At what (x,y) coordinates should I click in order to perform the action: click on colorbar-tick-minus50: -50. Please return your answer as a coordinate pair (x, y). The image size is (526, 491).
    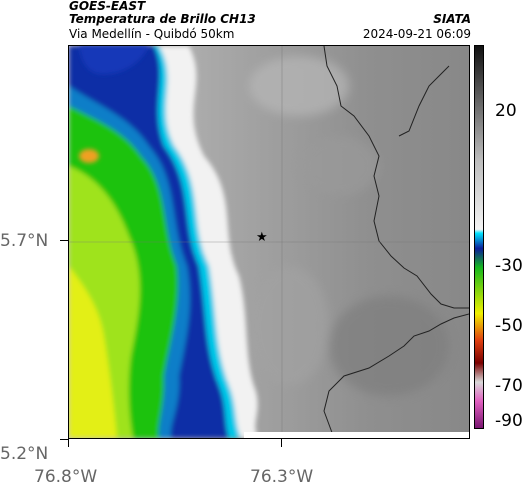
    Looking at the image, I should click on (509, 326).